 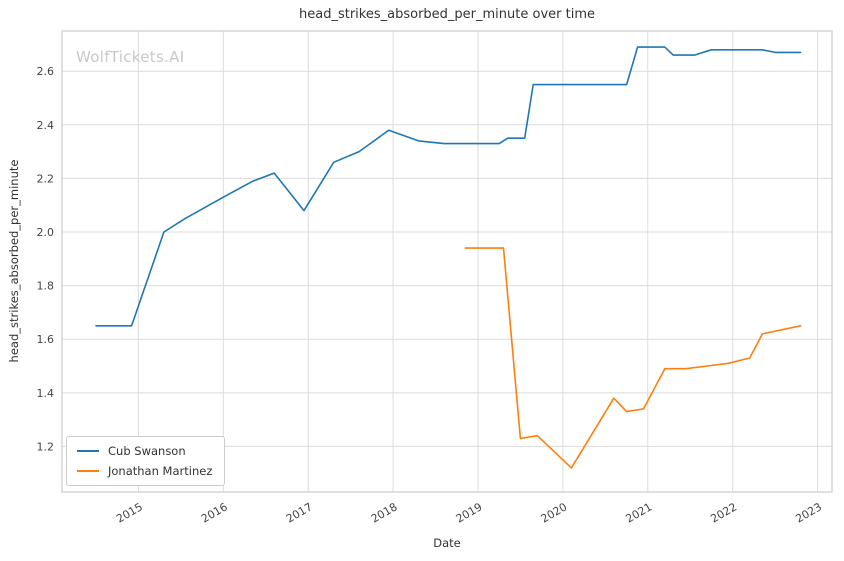 What do you see at coordinates (554, 512) in the screenshot?
I see `x-tick-label: 2020` at bounding box center [554, 512].